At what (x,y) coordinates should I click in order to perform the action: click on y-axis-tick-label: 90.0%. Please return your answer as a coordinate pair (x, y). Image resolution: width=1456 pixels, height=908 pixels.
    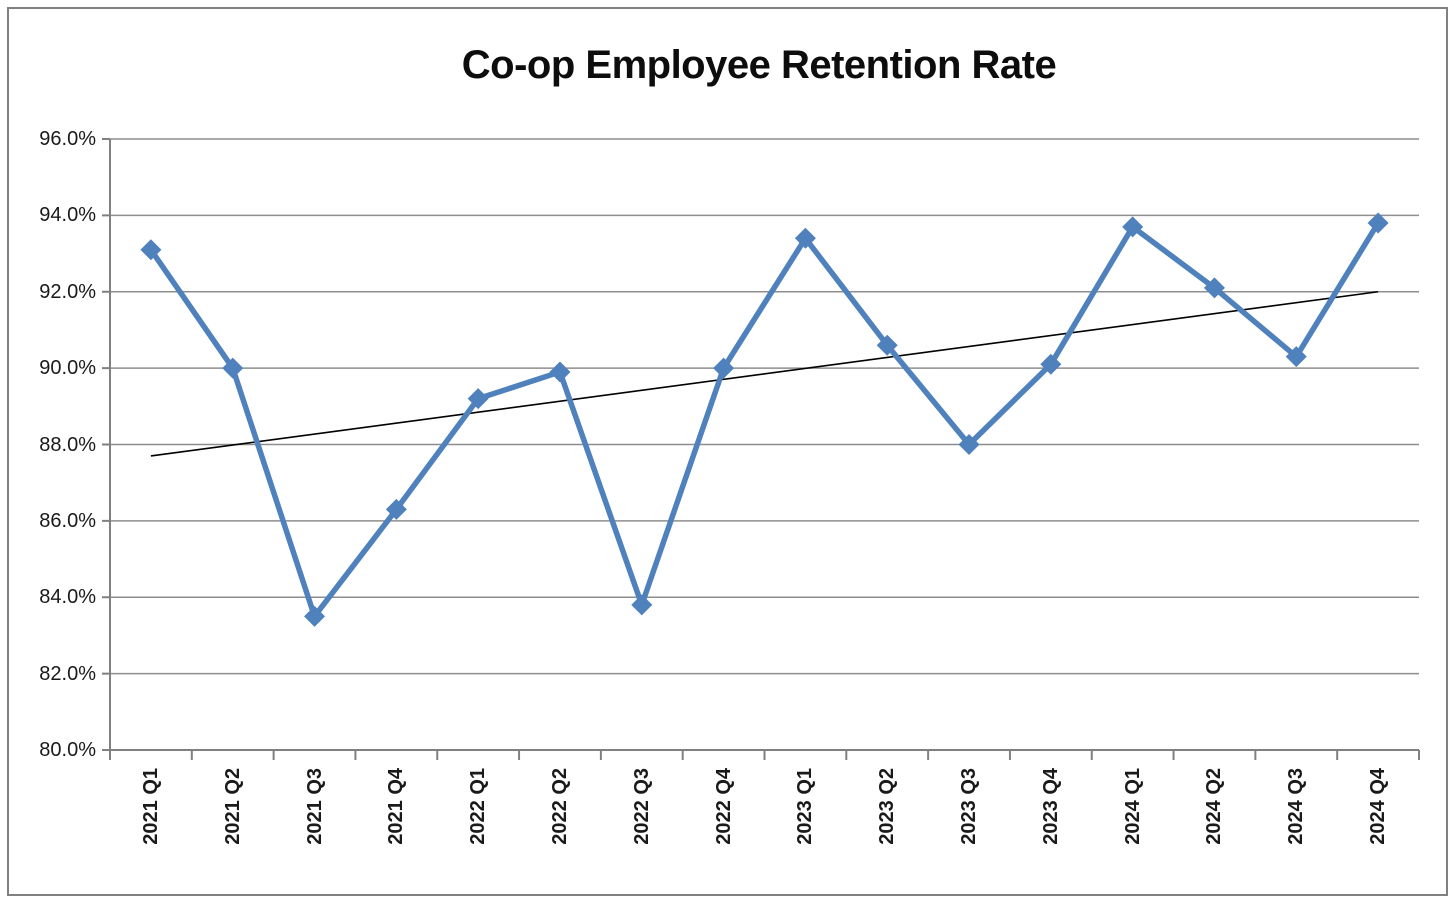
    Looking at the image, I should click on (67, 368).